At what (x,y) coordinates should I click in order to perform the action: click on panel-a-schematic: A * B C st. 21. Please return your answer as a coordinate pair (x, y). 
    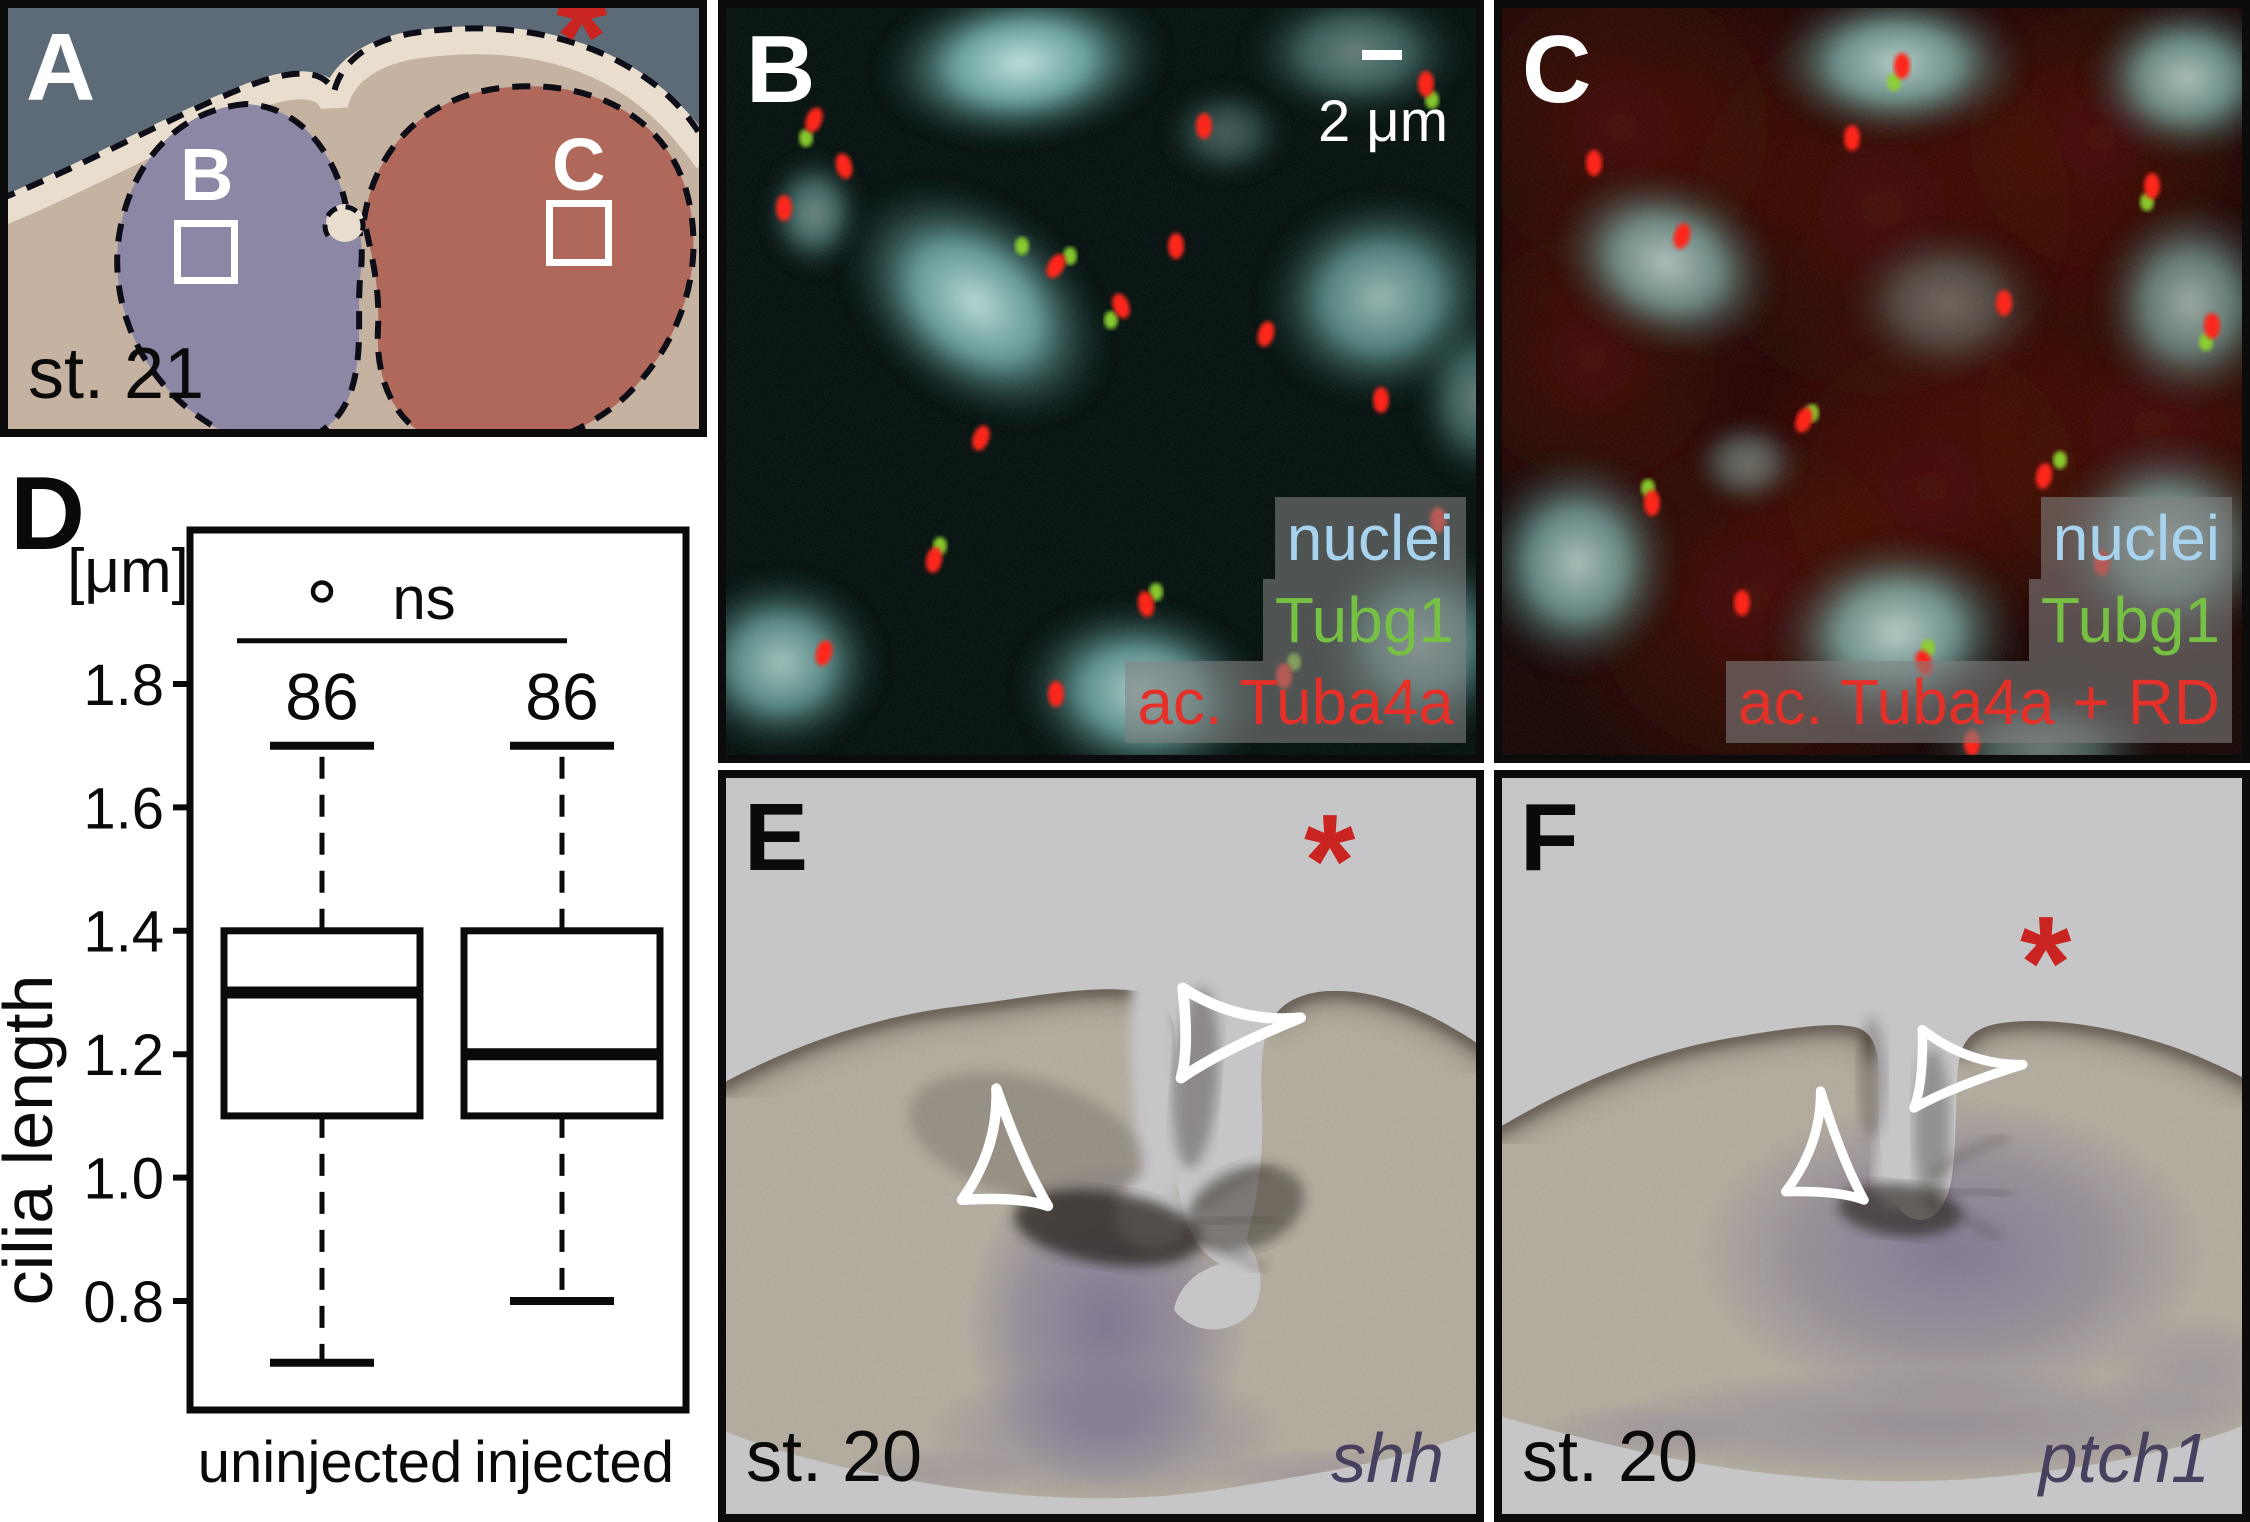
    Looking at the image, I should click on (353, 218).